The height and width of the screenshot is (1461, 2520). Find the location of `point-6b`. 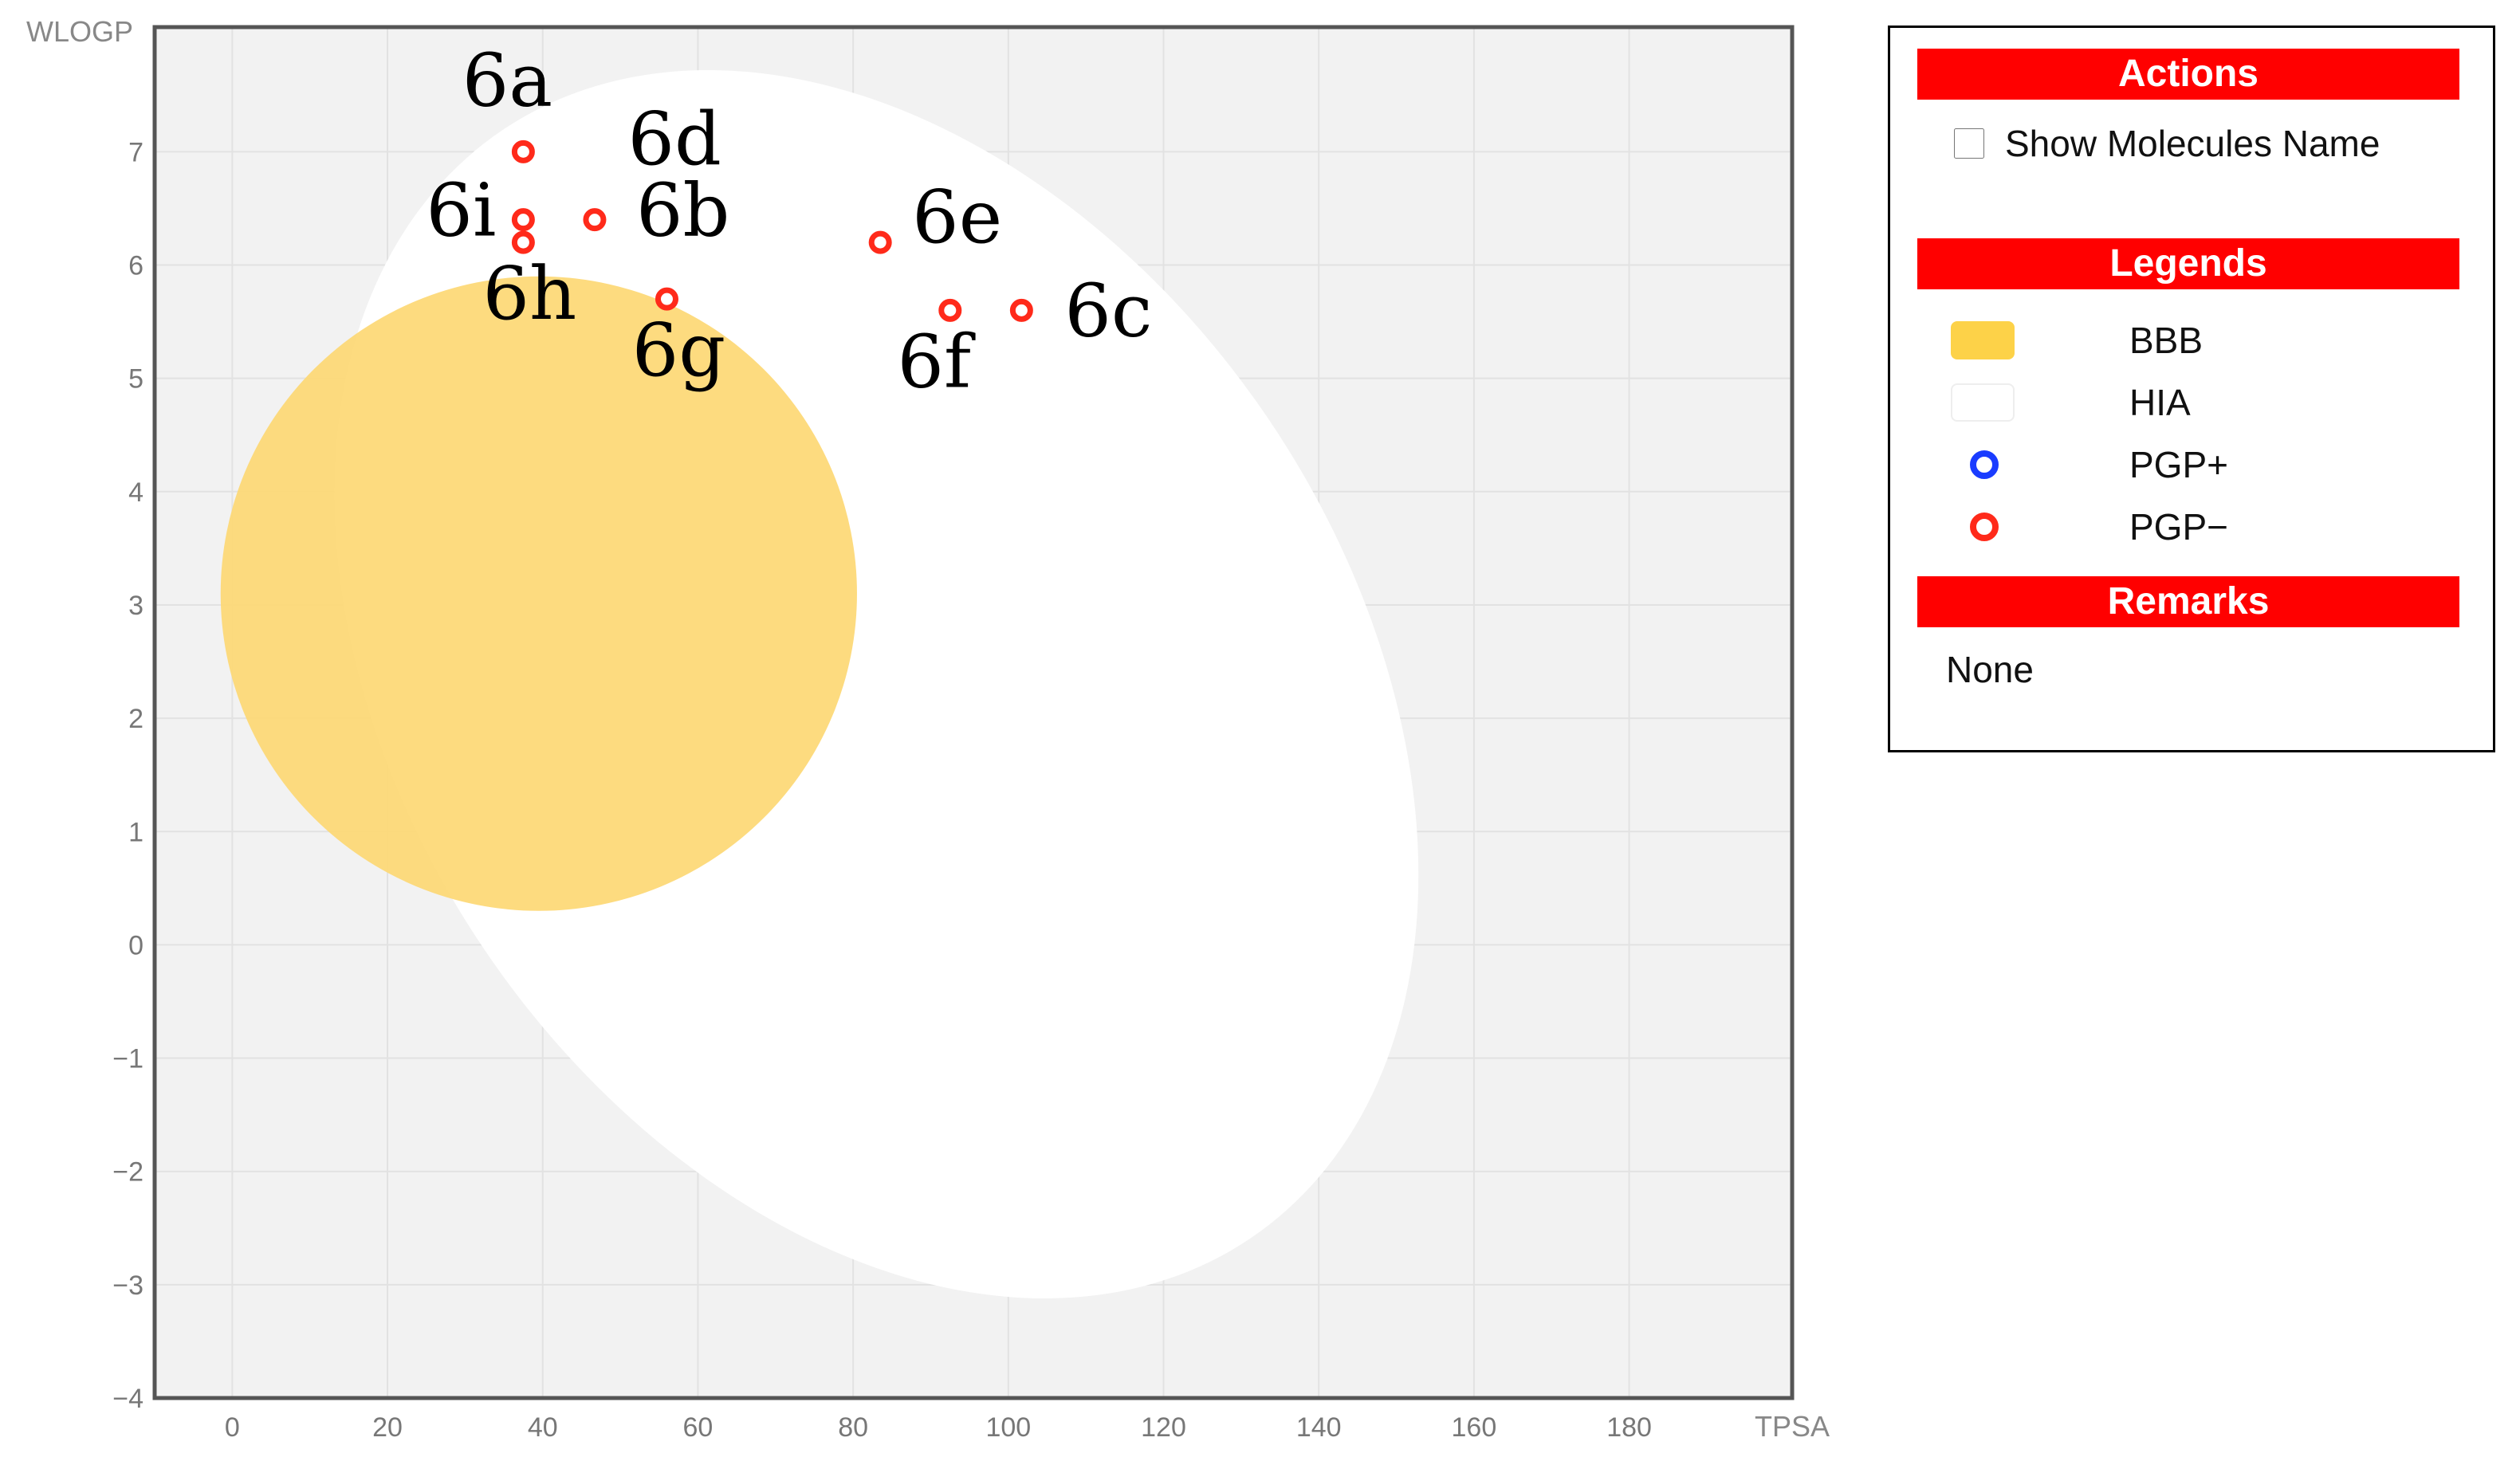

point-6b is located at coordinates (595, 220).